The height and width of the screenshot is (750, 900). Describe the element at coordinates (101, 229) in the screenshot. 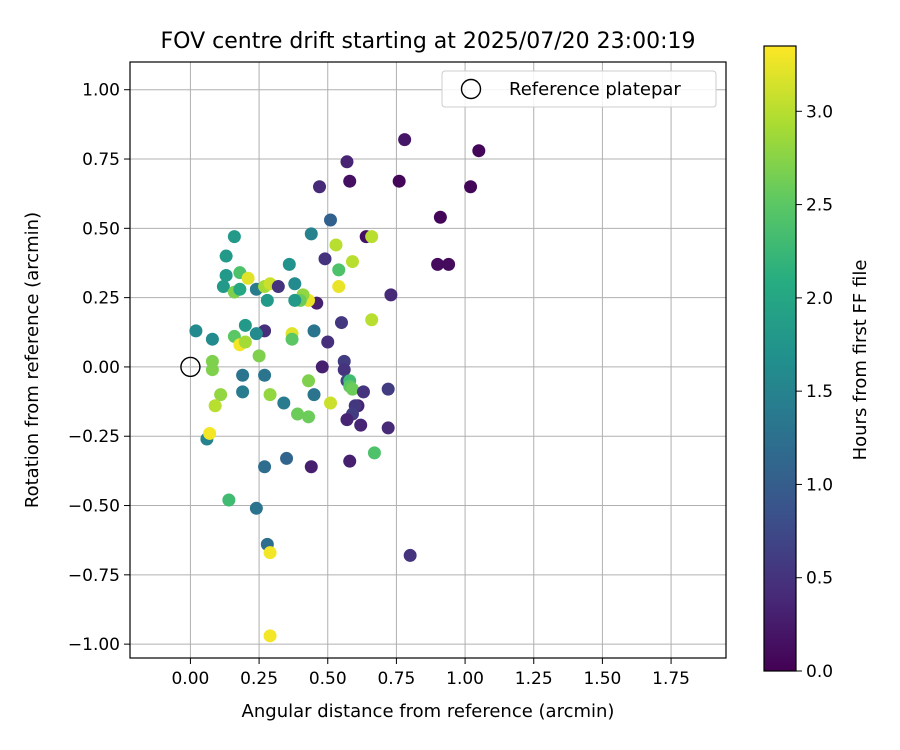

I see `y-tick-label: 0.50` at that location.